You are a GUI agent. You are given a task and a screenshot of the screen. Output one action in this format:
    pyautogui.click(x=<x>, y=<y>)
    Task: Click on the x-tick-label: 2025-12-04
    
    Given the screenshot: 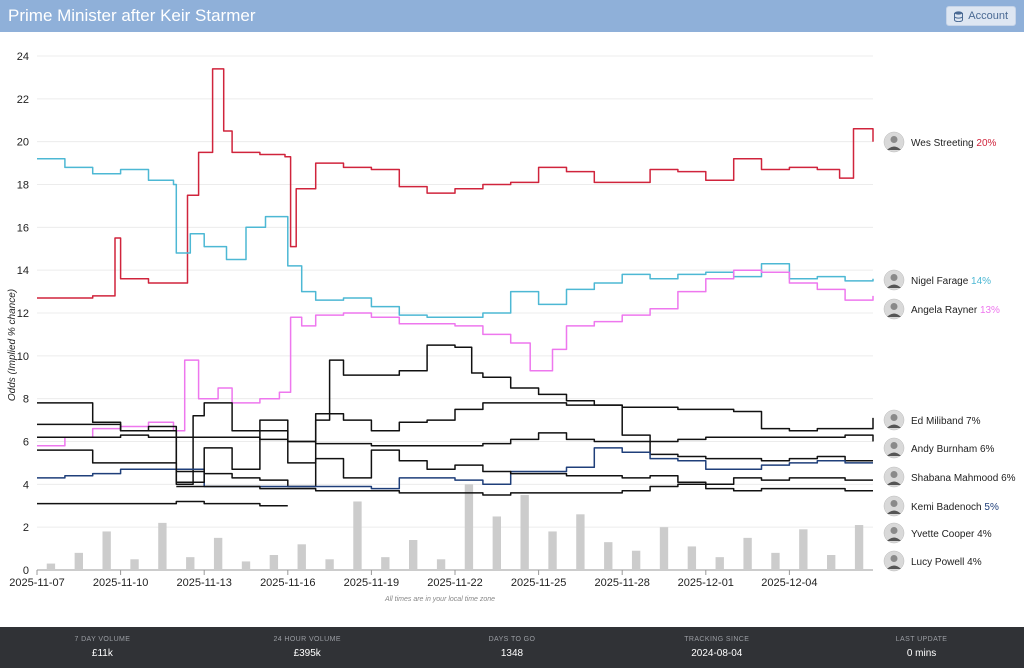 What is the action you would take?
    pyautogui.click(x=789, y=583)
    